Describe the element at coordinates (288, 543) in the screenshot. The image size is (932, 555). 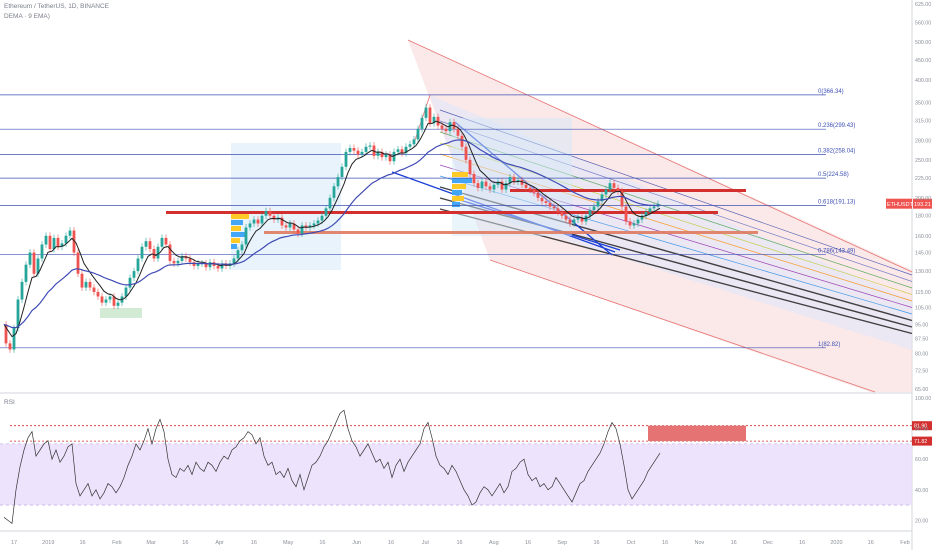
I see `time-axis-tick: May` at that location.